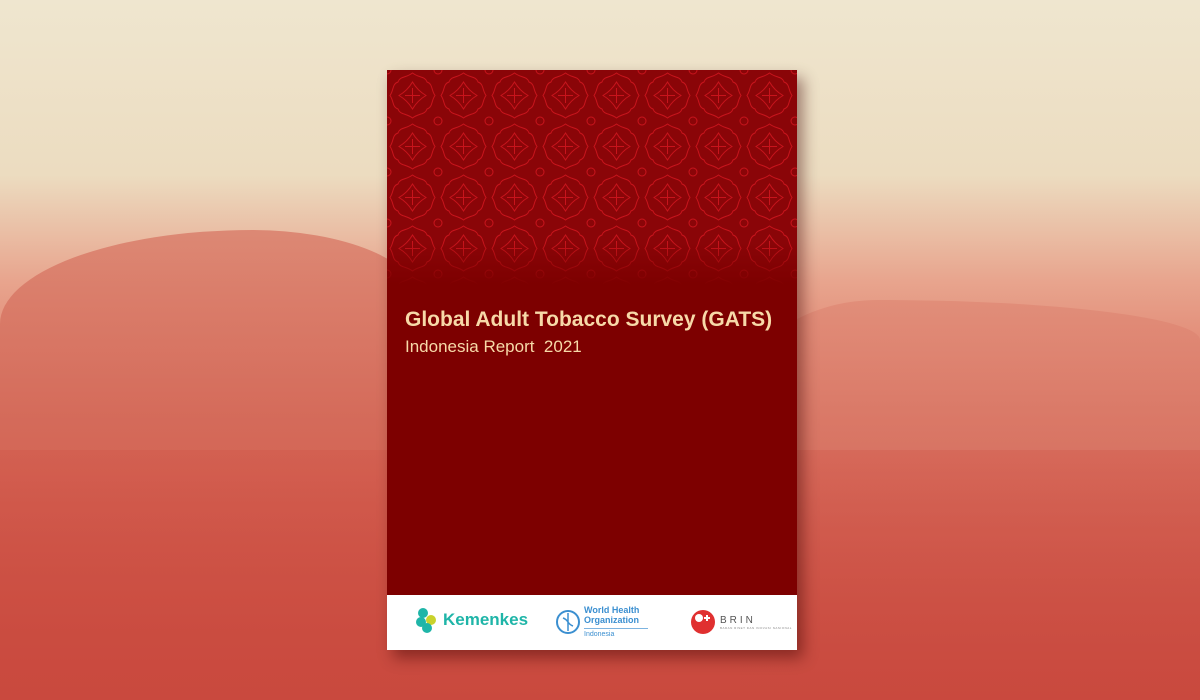 The height and width of the screenshot is (700, 1200). What do you see at coordinates (589, 319) in the screenshot?
I see `report-title: Global Adult Tobacco Survey (GATS)` at bounding box center [589, 319].